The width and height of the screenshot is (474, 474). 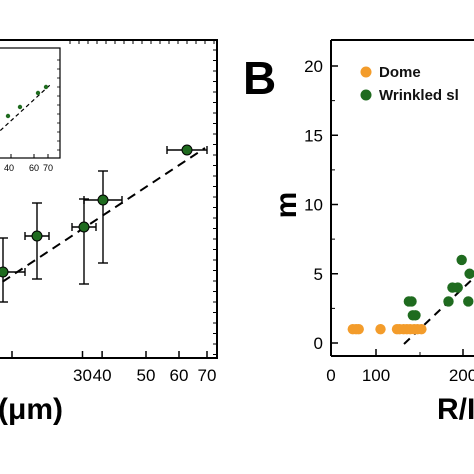 What do you see at coordinates (286, 205) in the screenshot?
I see `panel-b-ylabel: m` at bounding box center [286, 205].